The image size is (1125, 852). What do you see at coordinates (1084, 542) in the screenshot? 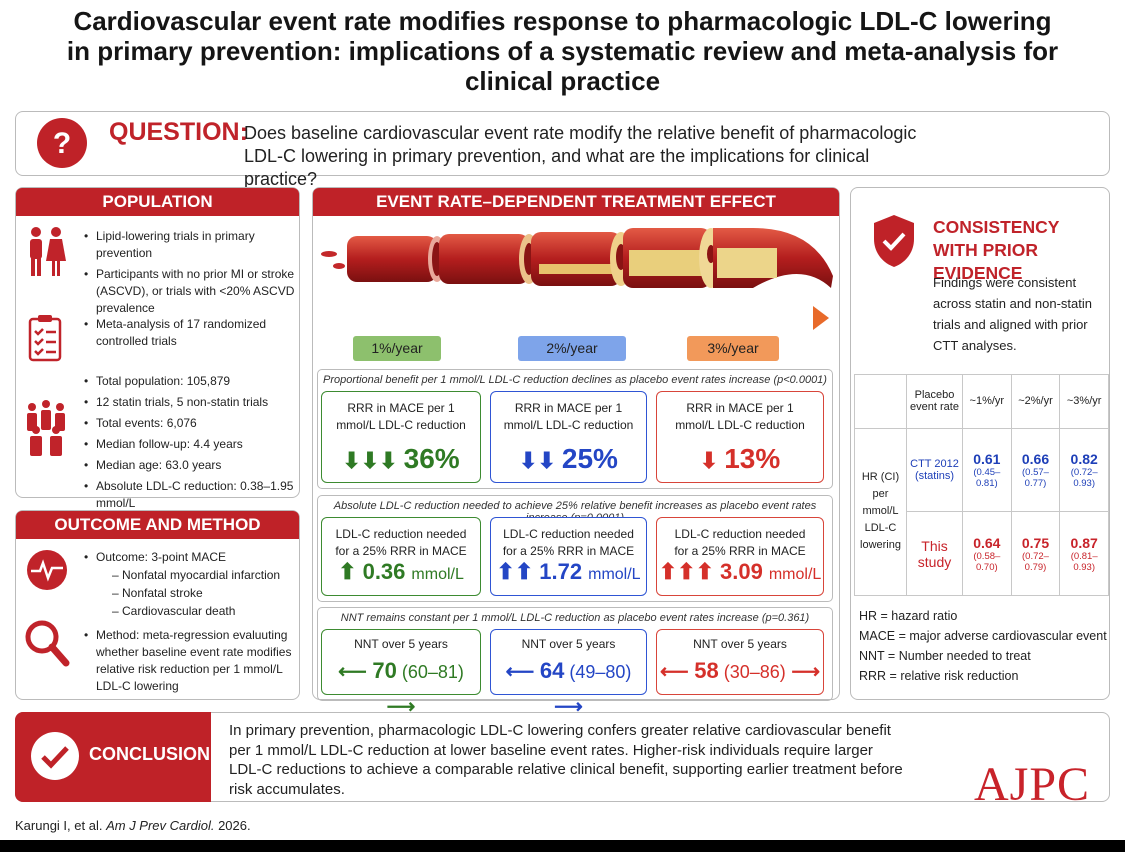
I see `hazard-ratio: 0.87` at bounding box center [1084, 542].